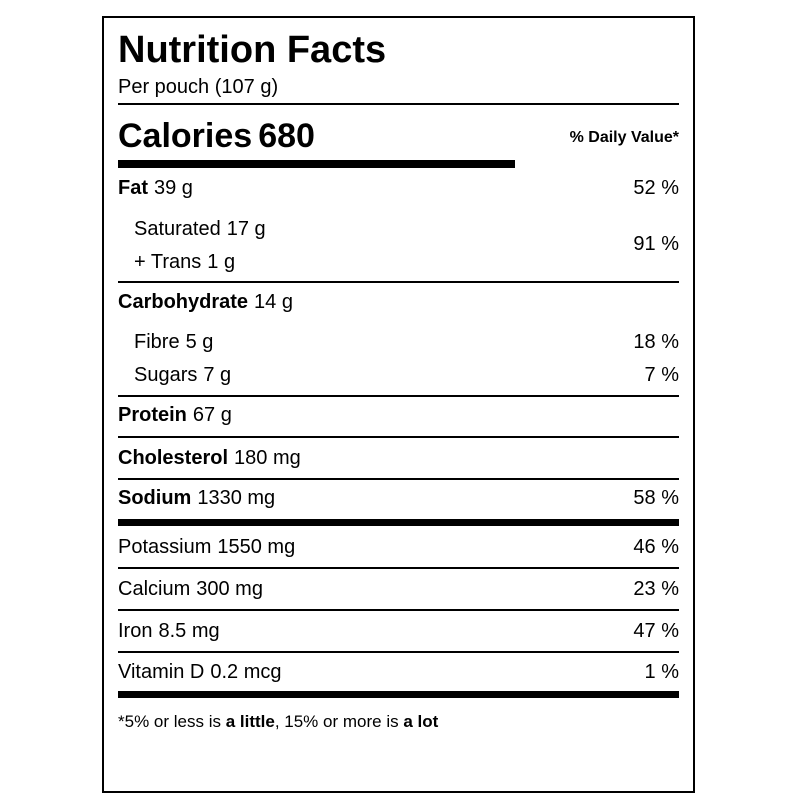 Image resolution: width=800 pixels, height=800 pixels. What do you see at coordinates (229, 589) in the screenshot?
I see `amount: 300 mg` at bounding box center [229, 589].